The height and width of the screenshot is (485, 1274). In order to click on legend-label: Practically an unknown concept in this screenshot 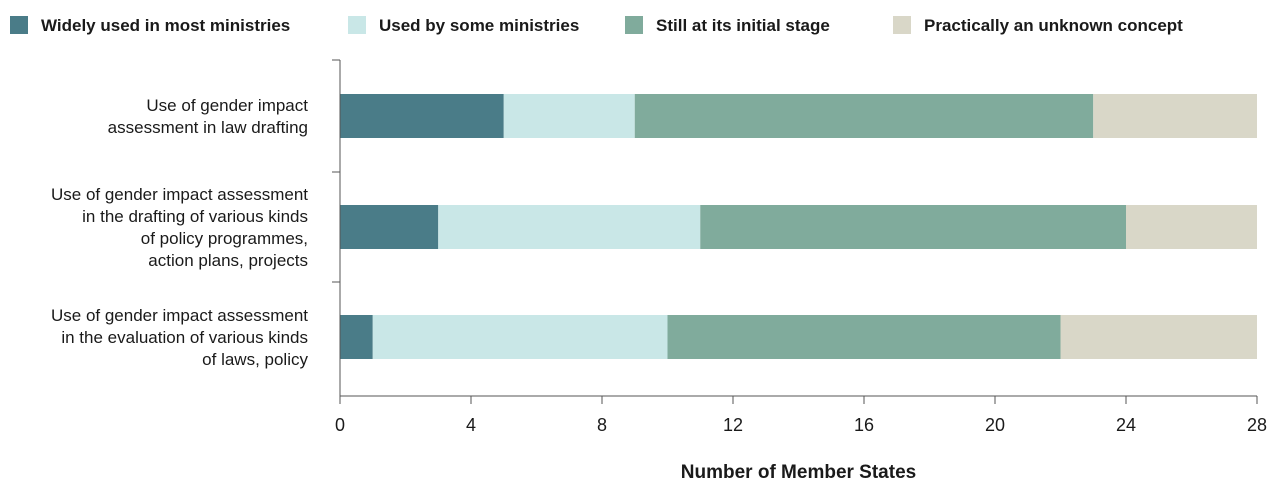, I will do `click(1053, 25)`.